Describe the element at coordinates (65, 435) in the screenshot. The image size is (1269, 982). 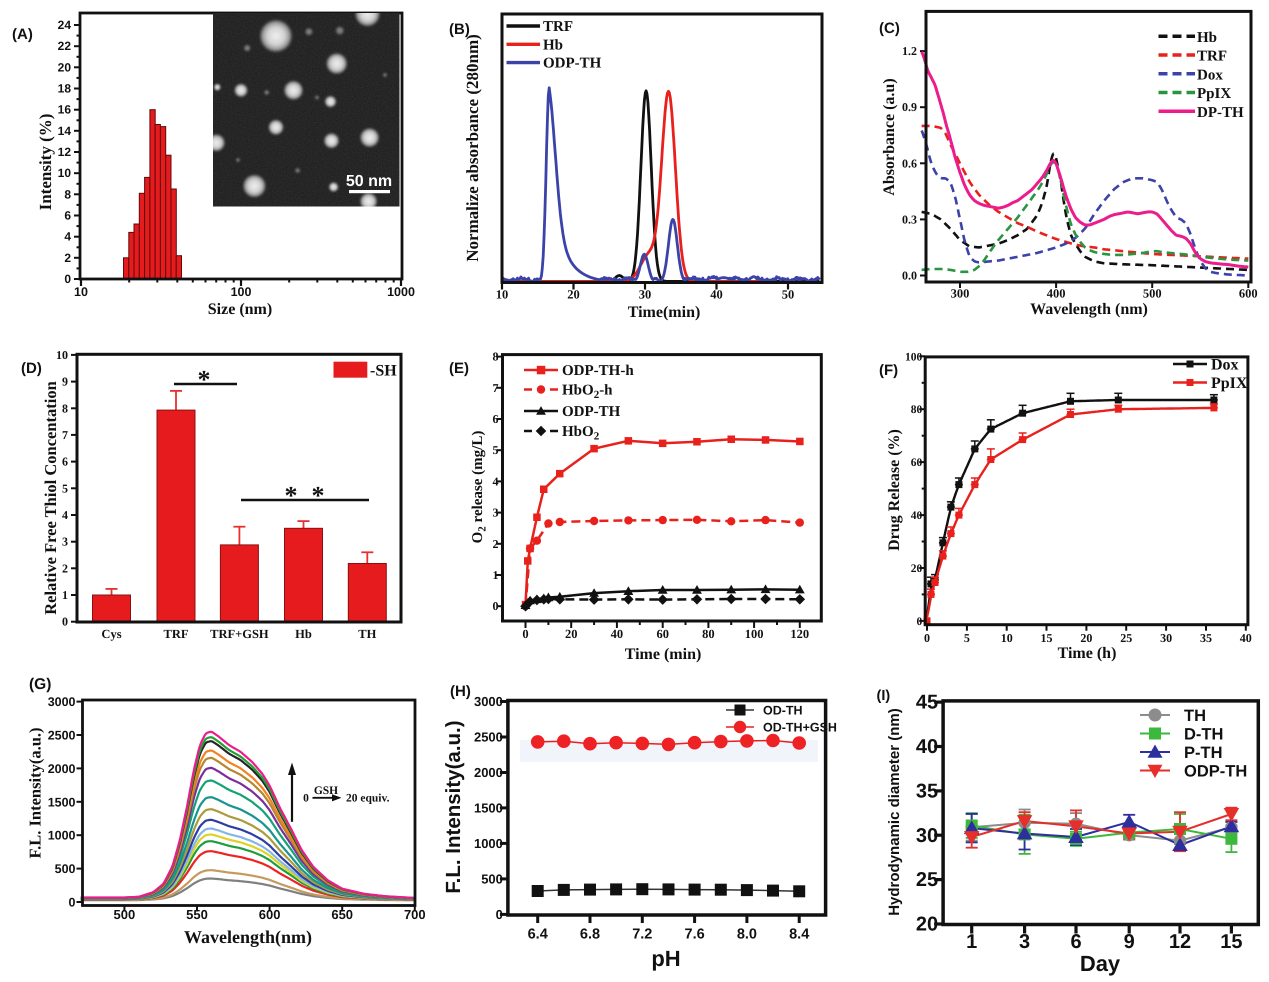
I see `svg-text: 7` at that location.